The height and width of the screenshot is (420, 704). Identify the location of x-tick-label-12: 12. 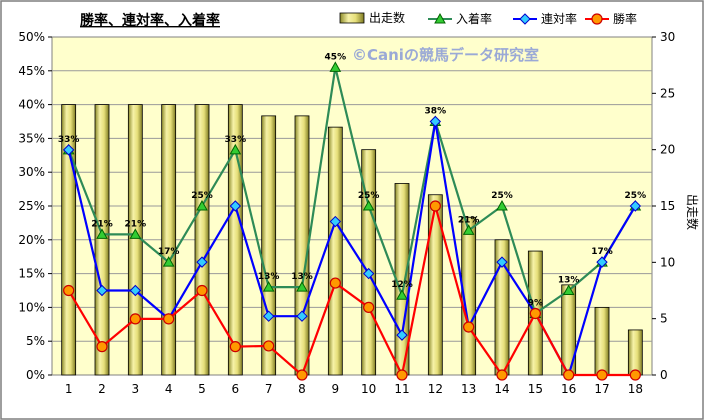
(435, 389).